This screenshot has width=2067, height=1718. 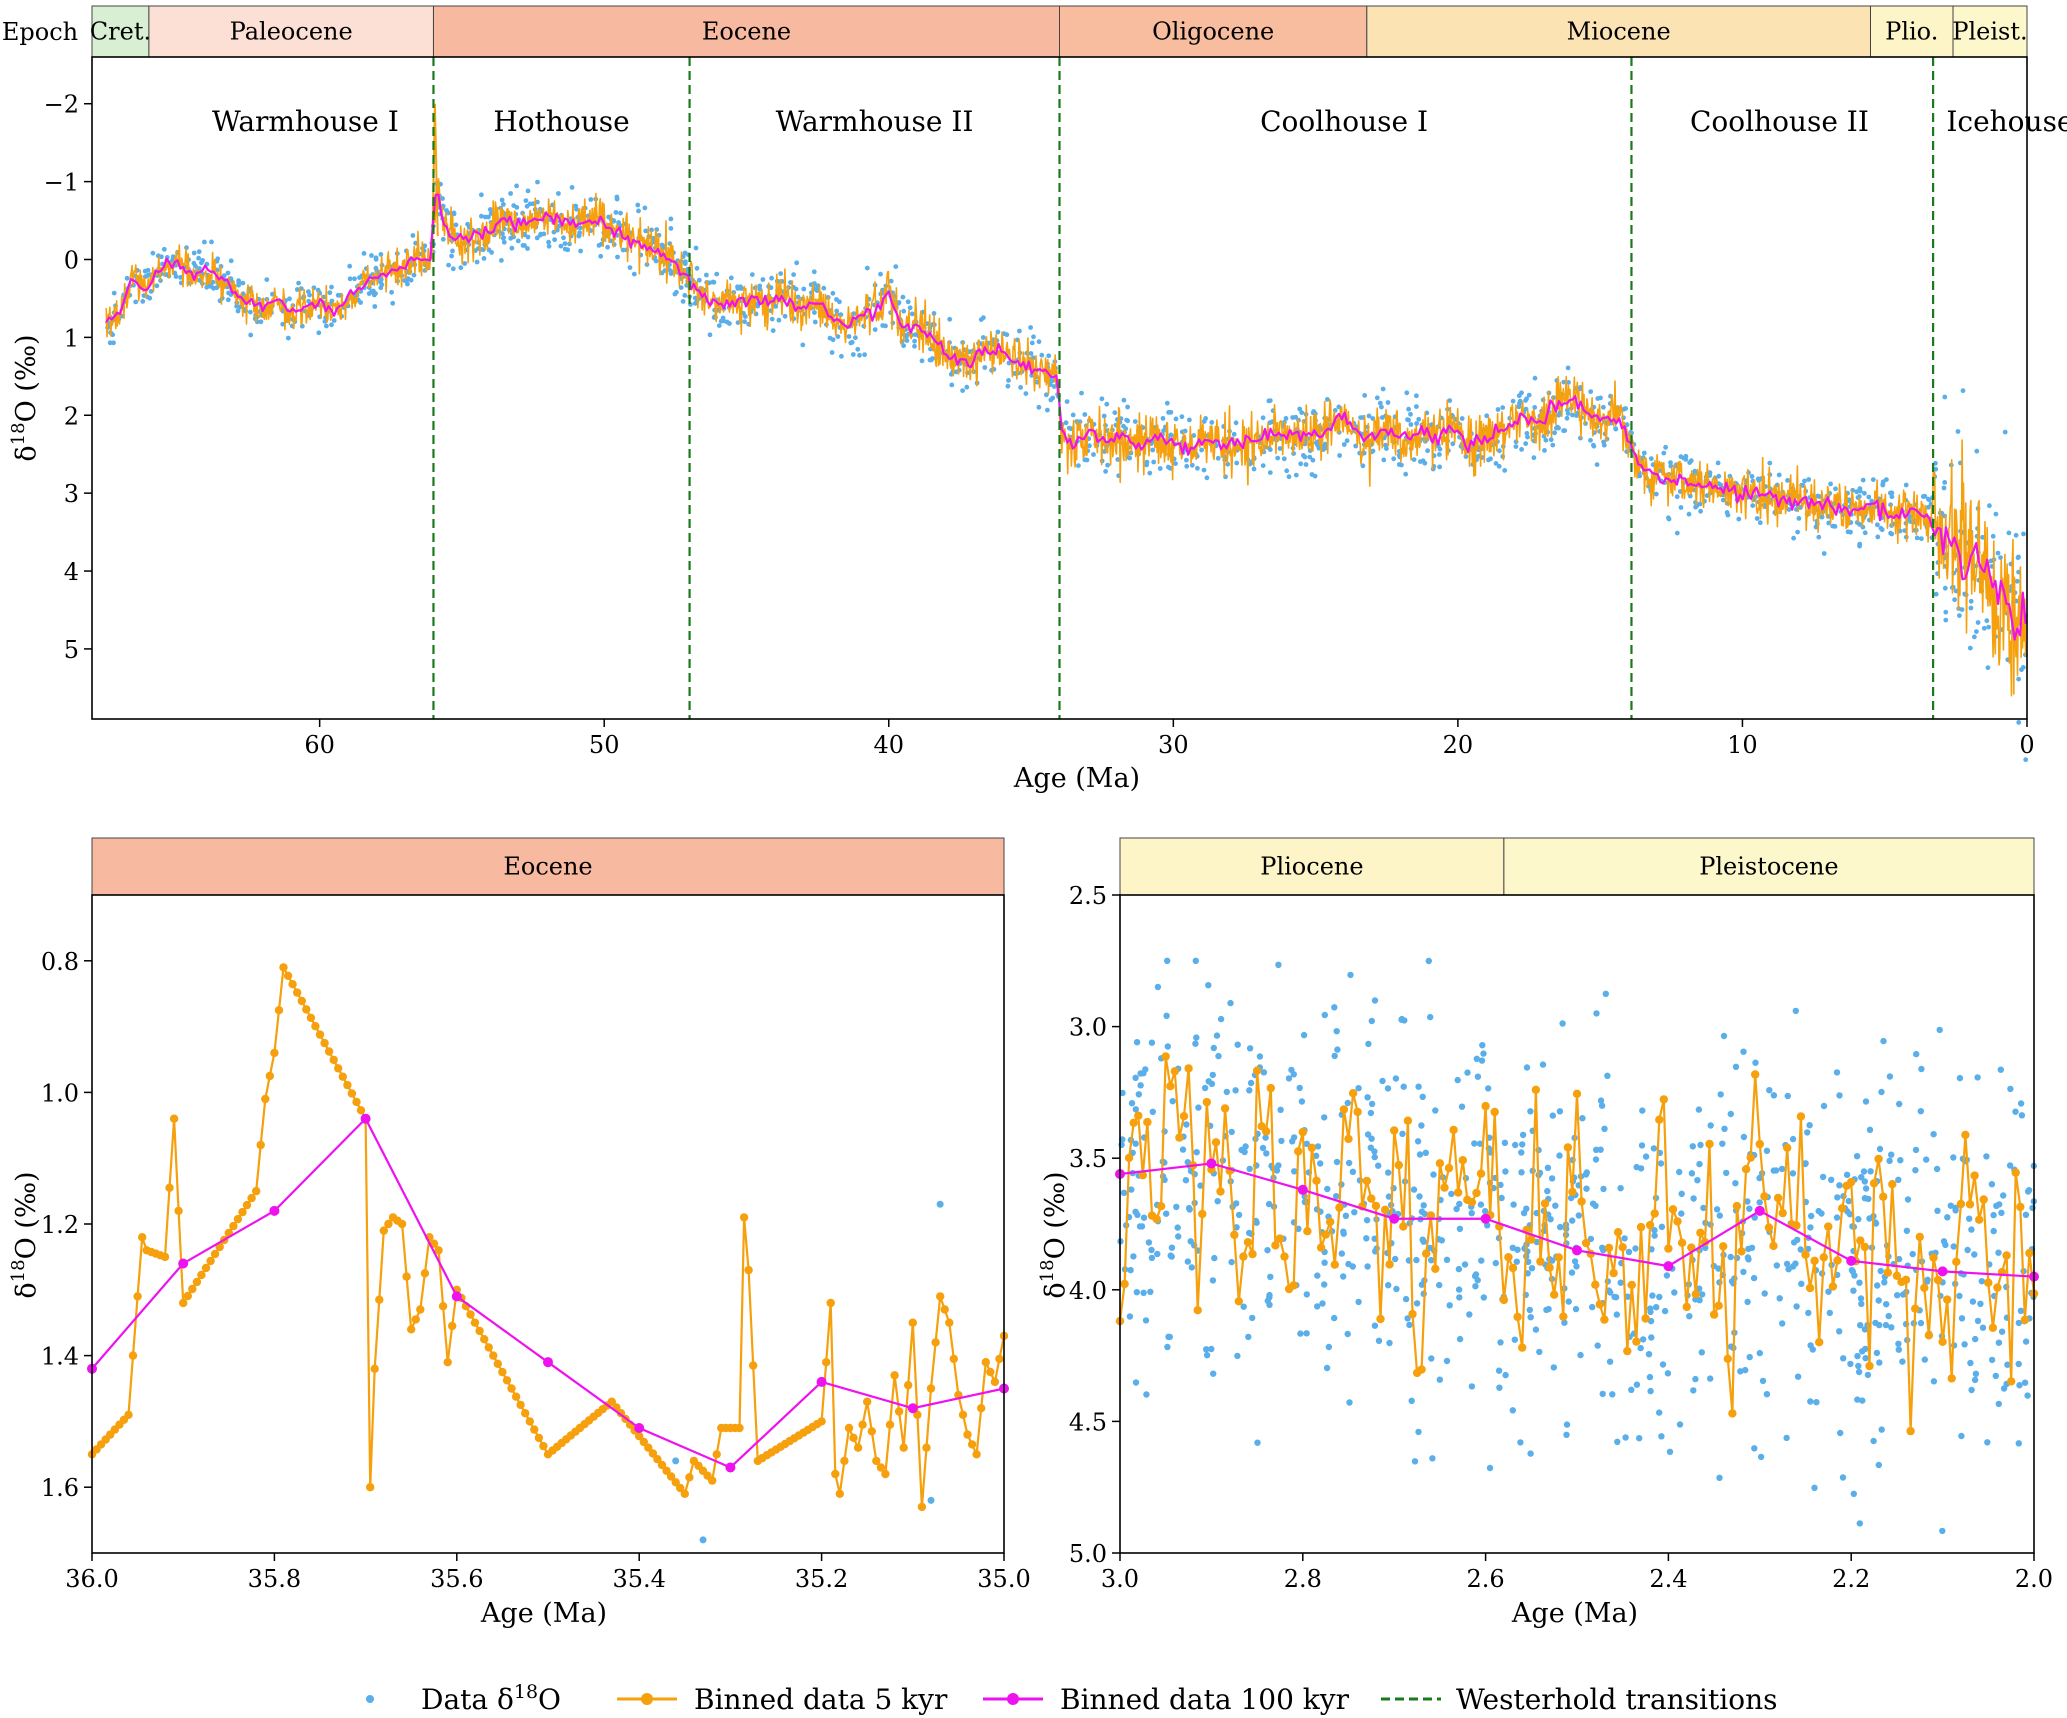 What do you see at coordinates (1003, 1579) in the screenshot?
I see `left-xtick-label-5: 35.0` at bounding box center [1003, 1579].